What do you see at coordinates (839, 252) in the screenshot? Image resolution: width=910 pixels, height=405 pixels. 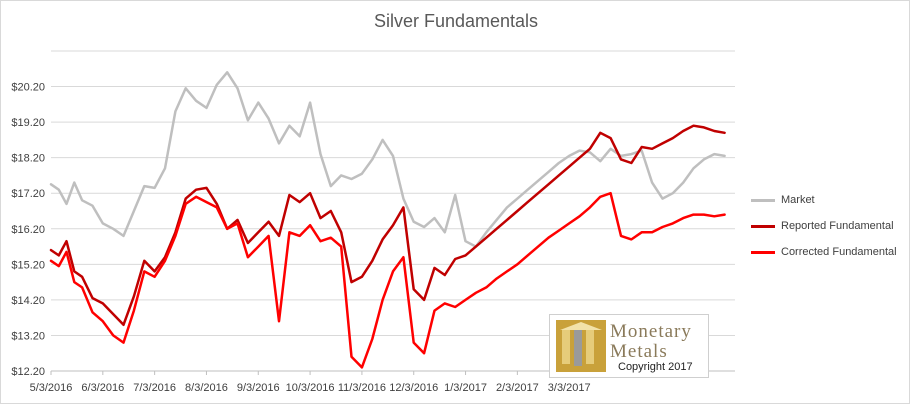 I see `legend-label-corrected: Corrected Fundamental` at bounding box center [839, 252].